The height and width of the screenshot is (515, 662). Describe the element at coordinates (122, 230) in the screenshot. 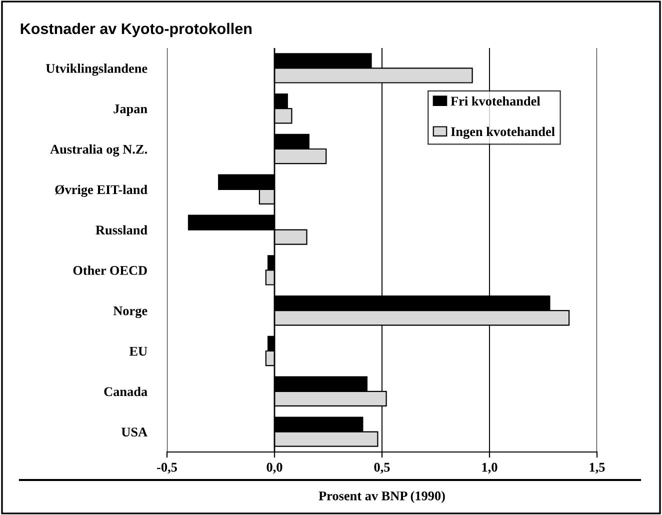

I see `y-tick-label: Russland` at that location.